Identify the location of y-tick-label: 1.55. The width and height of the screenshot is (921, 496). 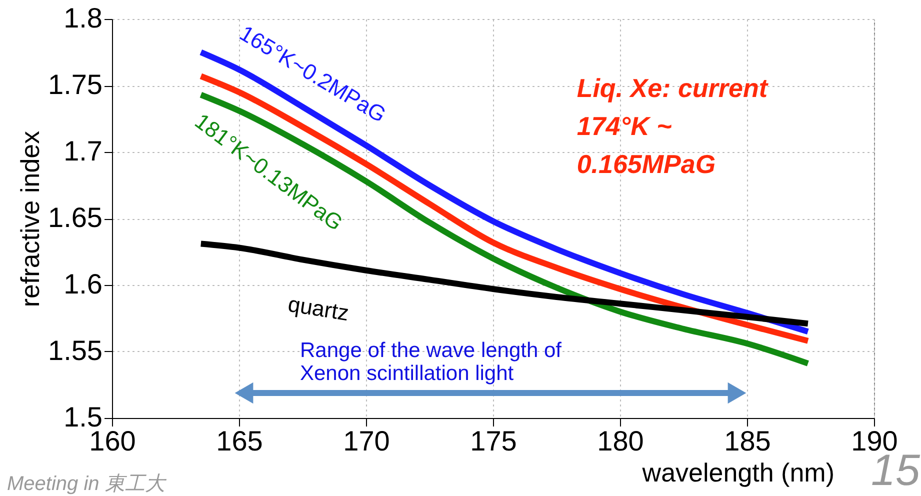
(75, 350).